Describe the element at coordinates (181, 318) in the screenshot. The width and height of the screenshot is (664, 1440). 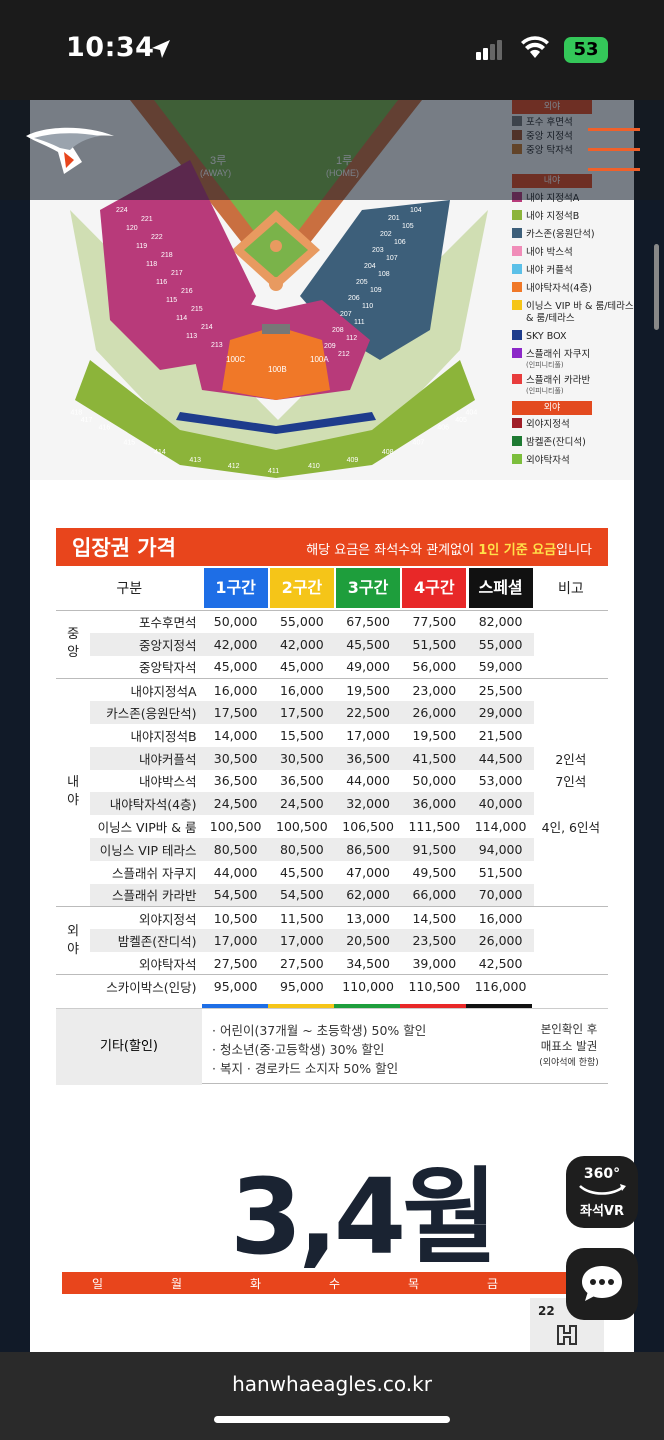
I see `section-label: 114` at that location.